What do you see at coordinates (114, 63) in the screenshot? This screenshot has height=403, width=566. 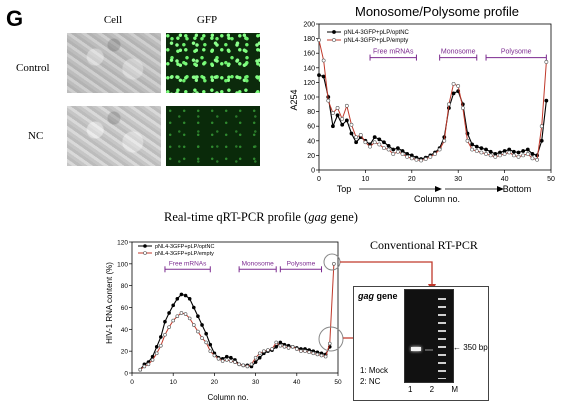 I see `micrograph-control-cell` at bounding box center [114, 63].